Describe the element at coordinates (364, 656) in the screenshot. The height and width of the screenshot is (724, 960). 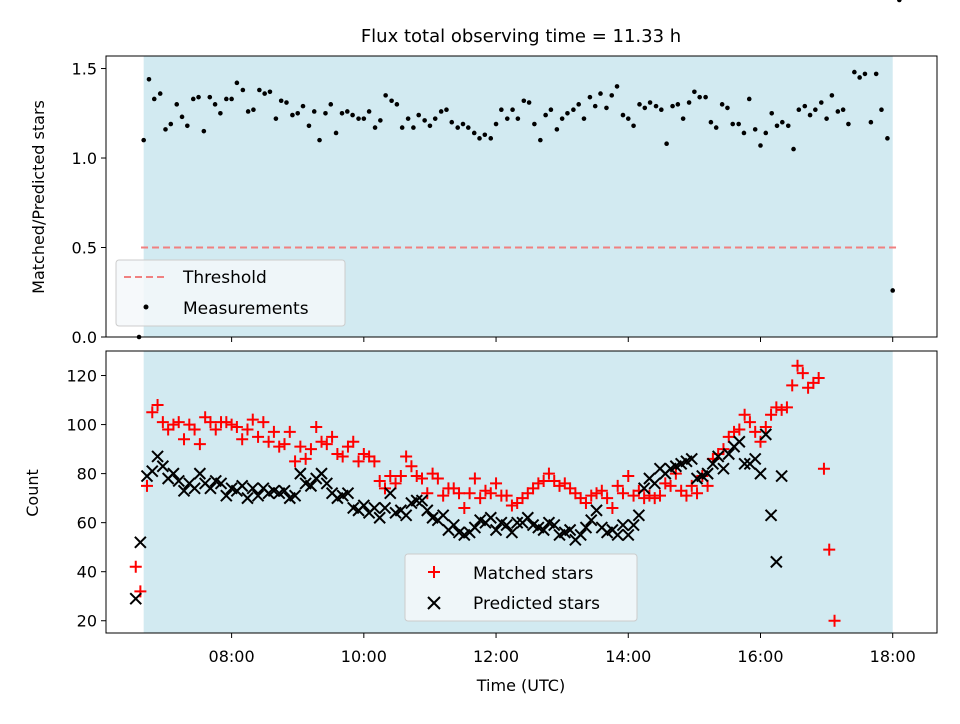
I see `x-tick-label: 10:00` at that location.